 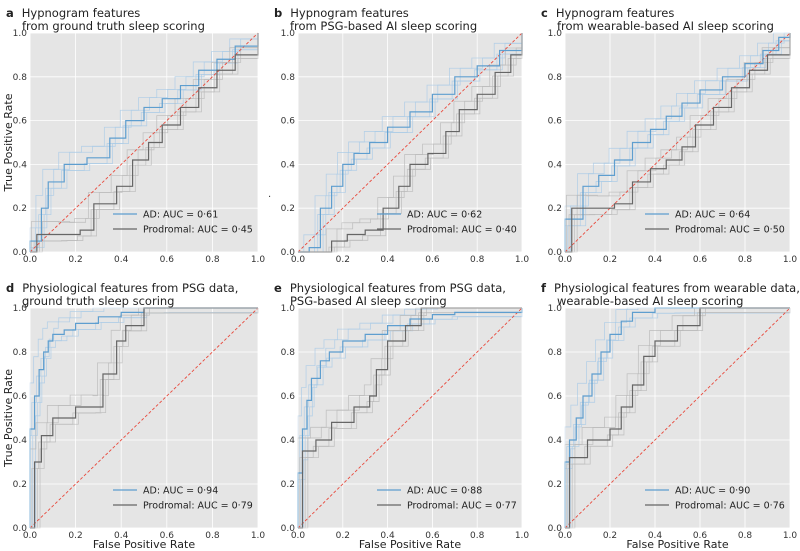 I want to click on panel-title-line: from wearable-based AI sleep scoring, so click(x=665, y=26).